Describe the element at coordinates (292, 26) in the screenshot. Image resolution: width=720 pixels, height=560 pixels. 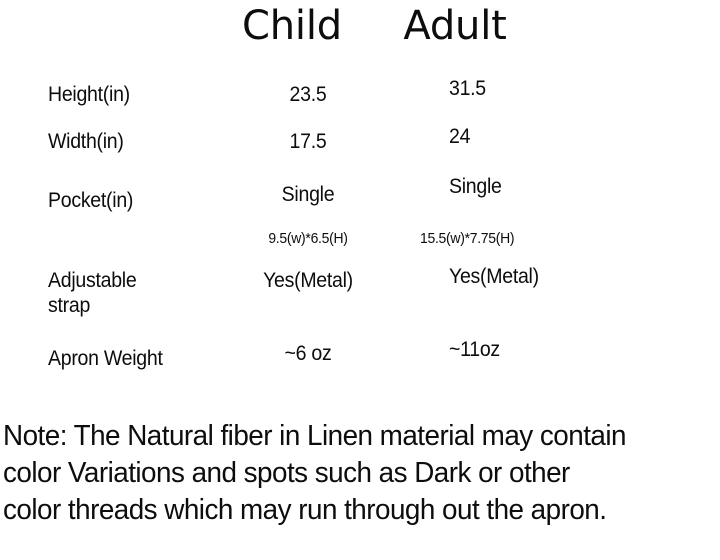
I see `column-header-child: Child` at that location.